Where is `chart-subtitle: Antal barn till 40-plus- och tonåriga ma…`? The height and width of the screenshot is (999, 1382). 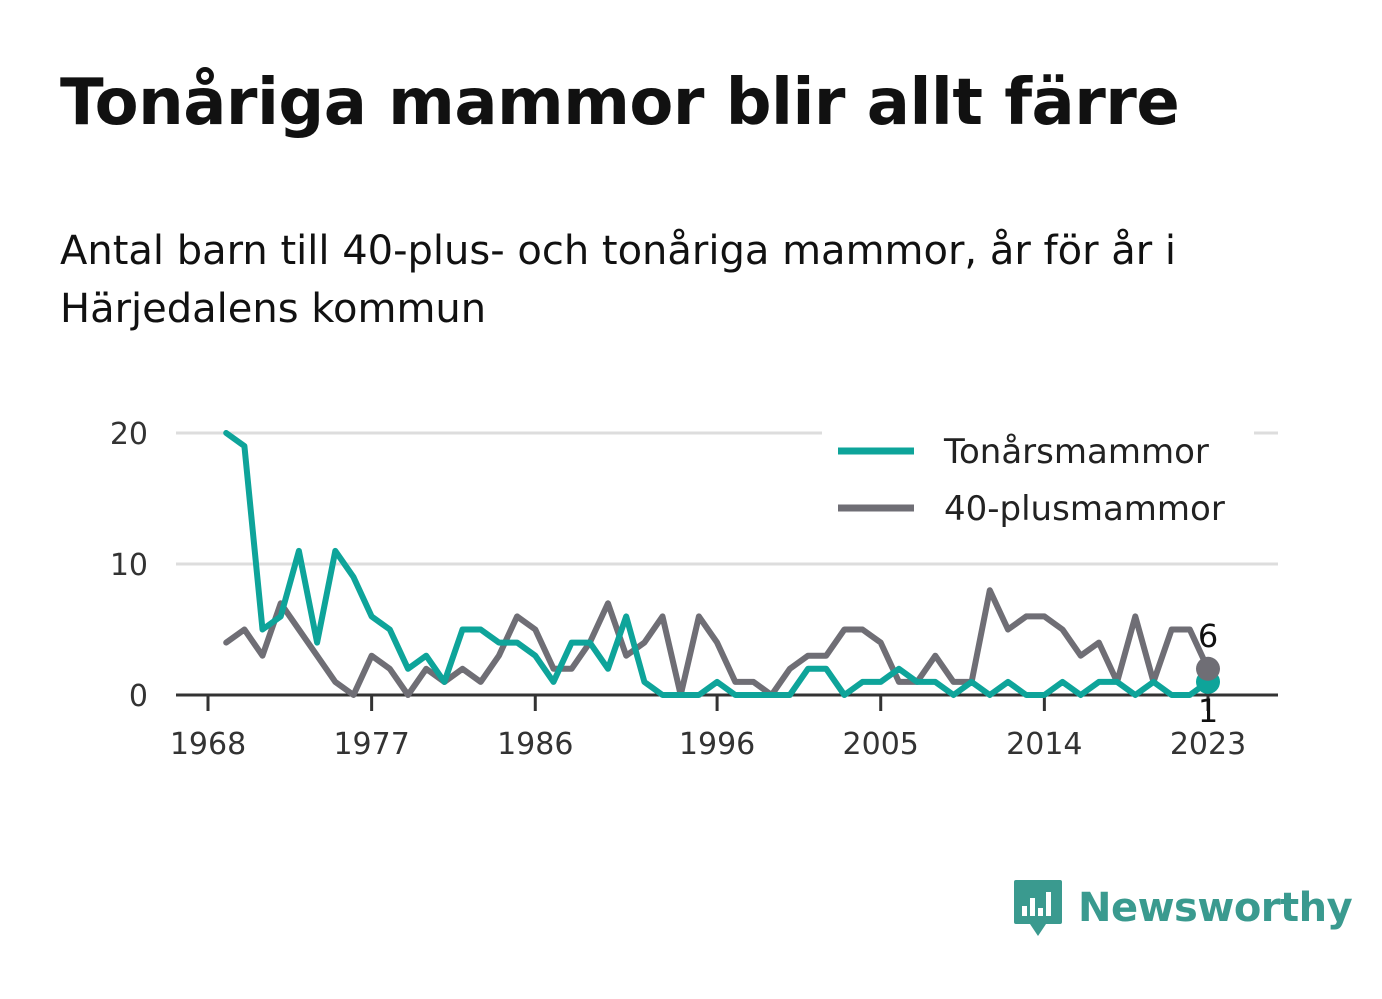 chart-subtitle: Antal barn till 40-plus- och tonåriga ma… is located at coordinates (618, 280).